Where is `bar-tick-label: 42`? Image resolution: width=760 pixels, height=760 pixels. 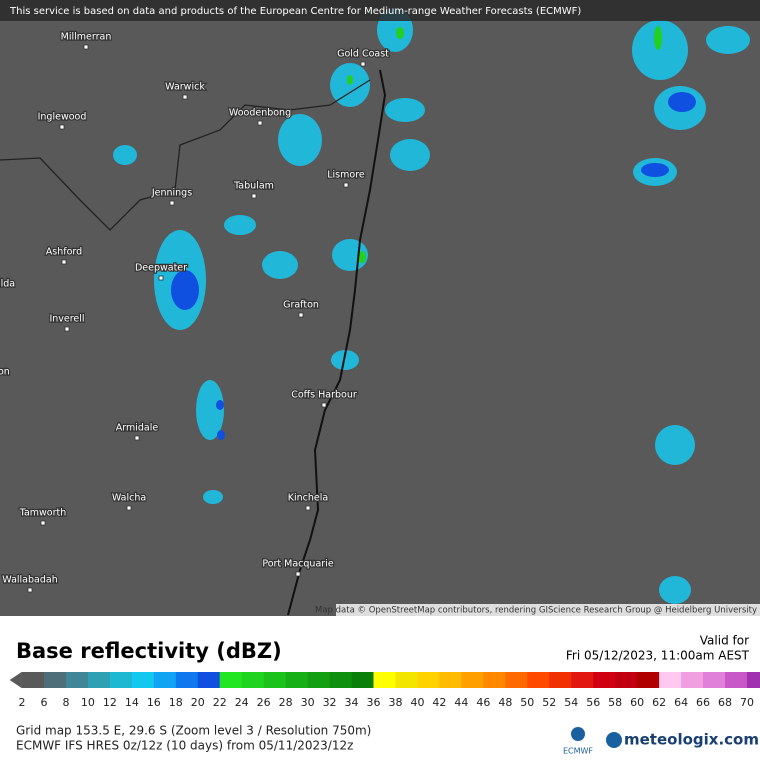
bar-tick-label: 42 is located at coordinates (439, 702).